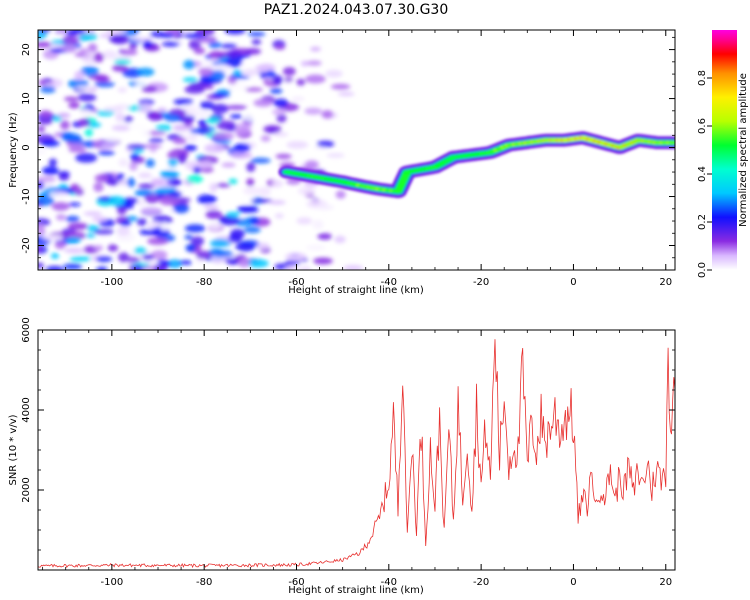  I want to click on colorbar-label: Normalized spectral amplitude, so click(743, 150).